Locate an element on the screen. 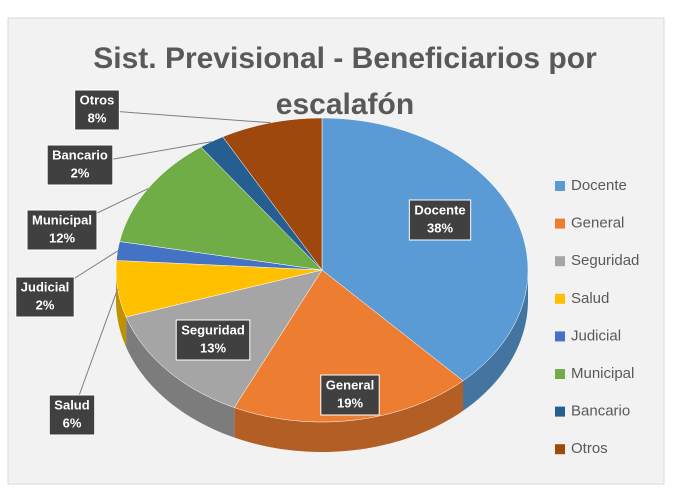 The width and height of the screenshot is (673, 495). legend-label: Municipal is located at coordinates (602, 373).